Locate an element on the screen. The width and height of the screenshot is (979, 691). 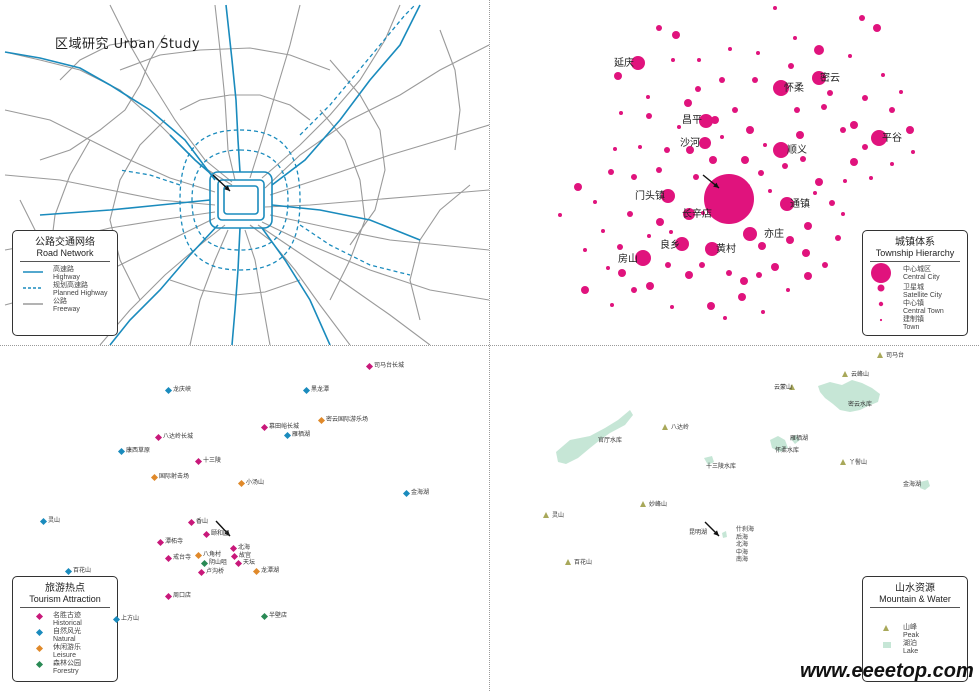
tourism-label-6: 八达岭长城 is located at coordinates (178, 436).